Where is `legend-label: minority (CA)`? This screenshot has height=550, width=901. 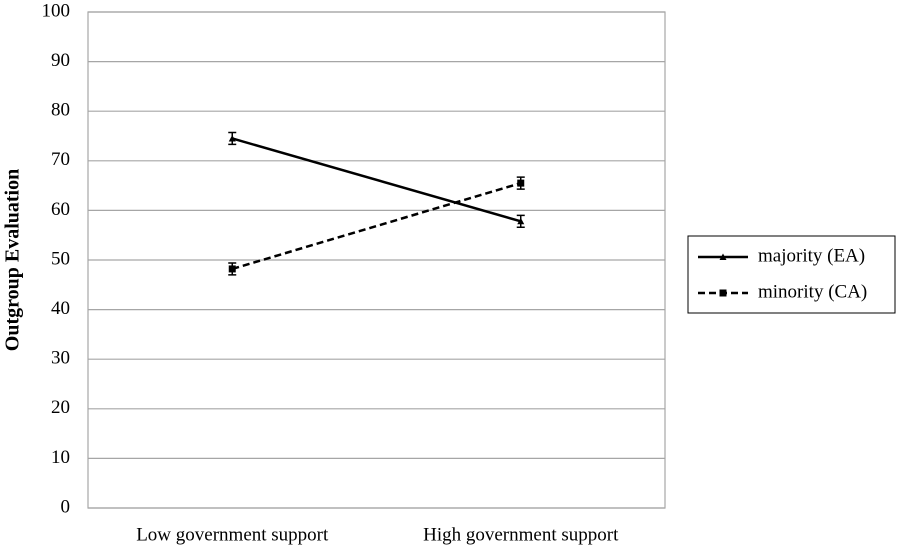 legend-label: minority (CA) is located at coordinates (812, 291).